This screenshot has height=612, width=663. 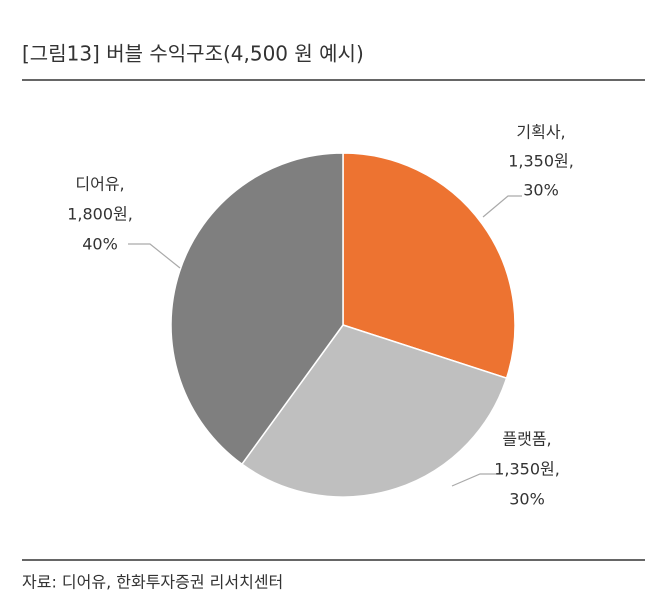 What do you see at coordinates (193, 54) in the screenshot?
I see `chart-title: [그림13] 버블 수익구조(4,500 원 예시)` at bounding box center [193, 54].